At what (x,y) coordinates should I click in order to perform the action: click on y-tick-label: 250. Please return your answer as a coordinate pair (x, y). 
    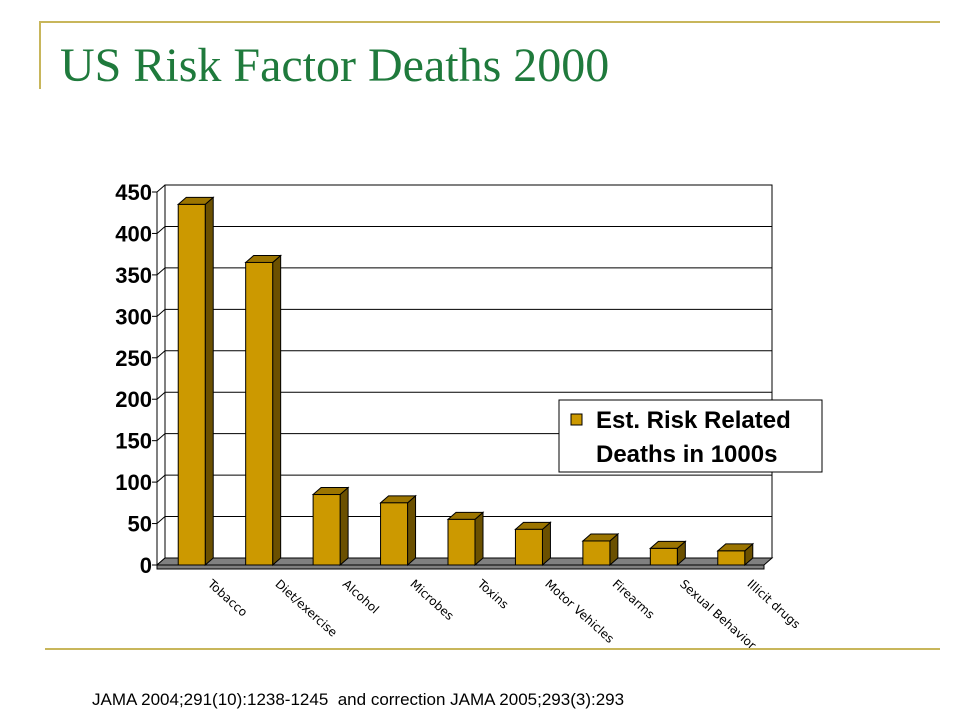
    Looking at the image, I should click on (133, 358).